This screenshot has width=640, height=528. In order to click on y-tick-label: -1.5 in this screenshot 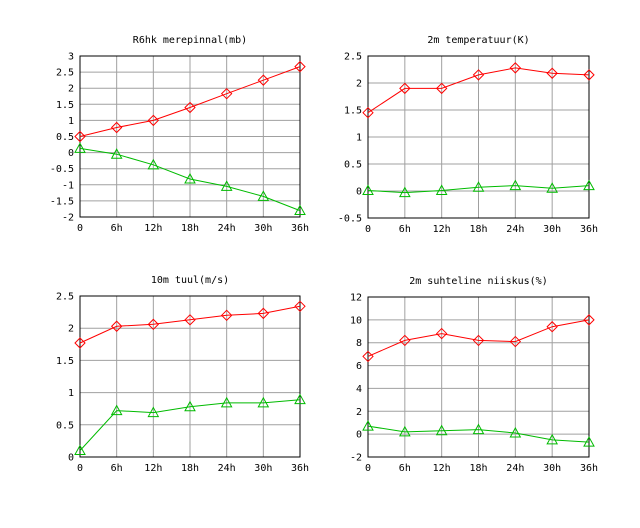, I will do `click(62, 201)`.